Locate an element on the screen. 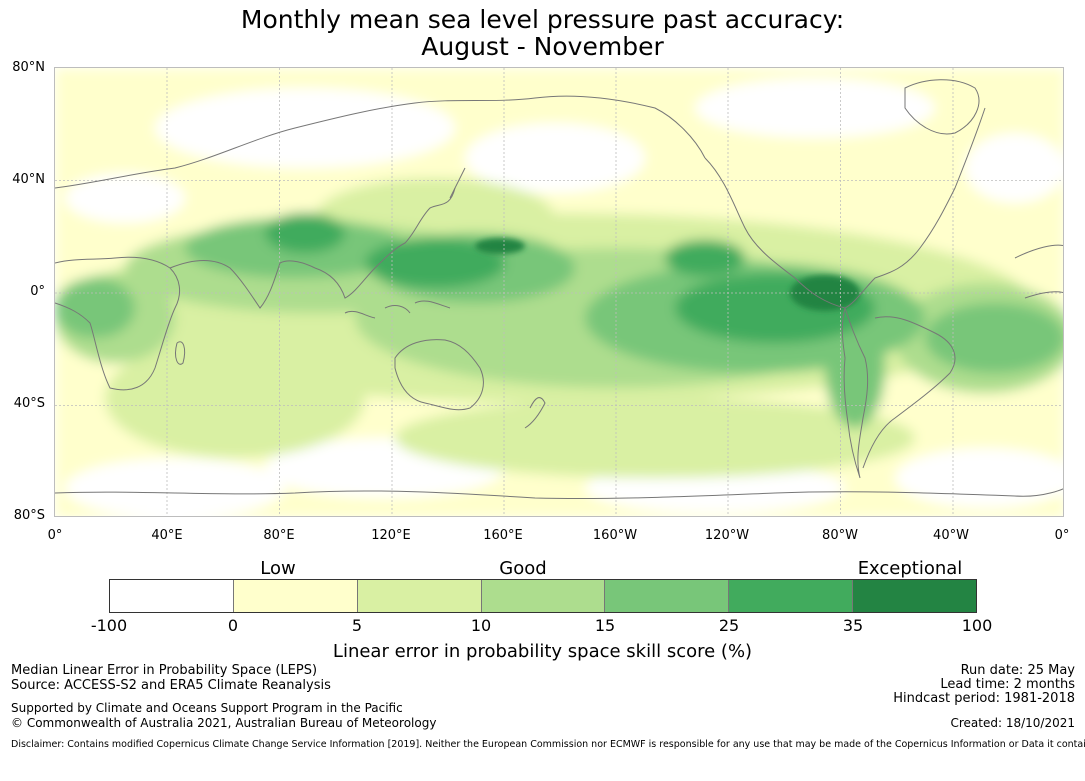  lon-label-120e: 120°E is located at coordinates (391, 535).